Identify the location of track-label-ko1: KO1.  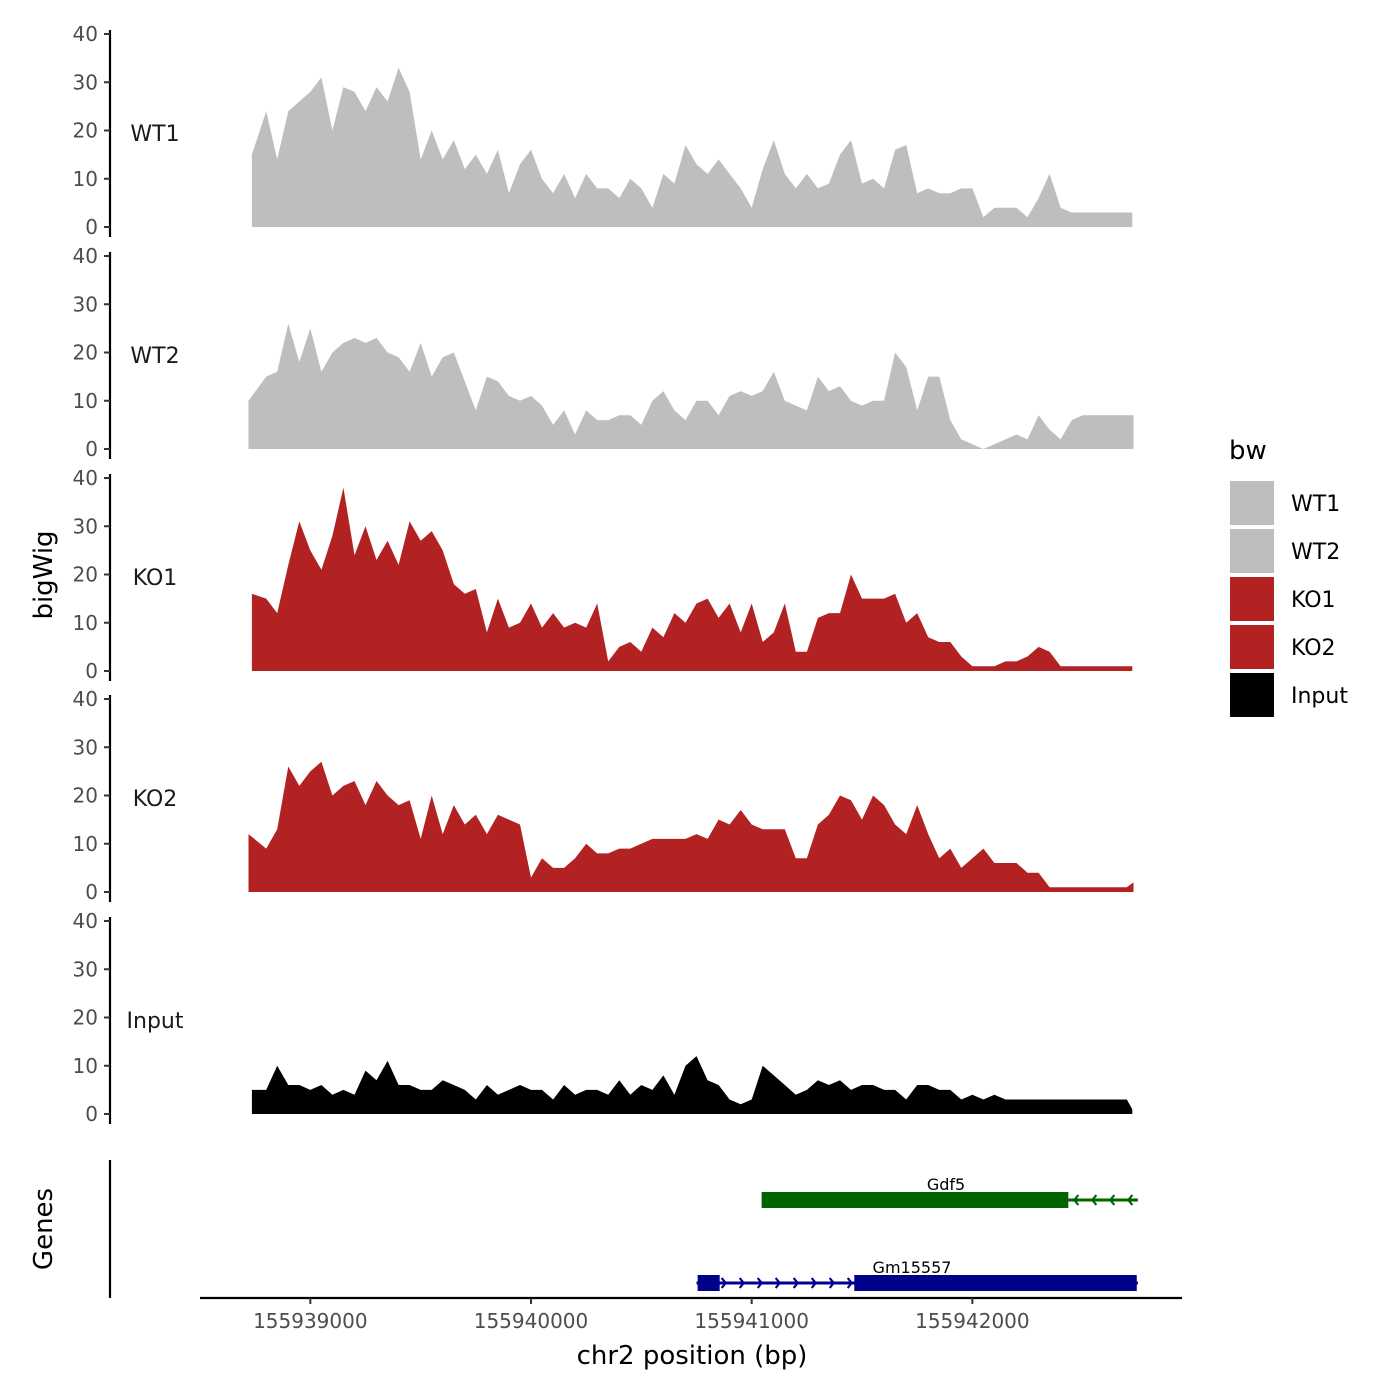
(155, 578).